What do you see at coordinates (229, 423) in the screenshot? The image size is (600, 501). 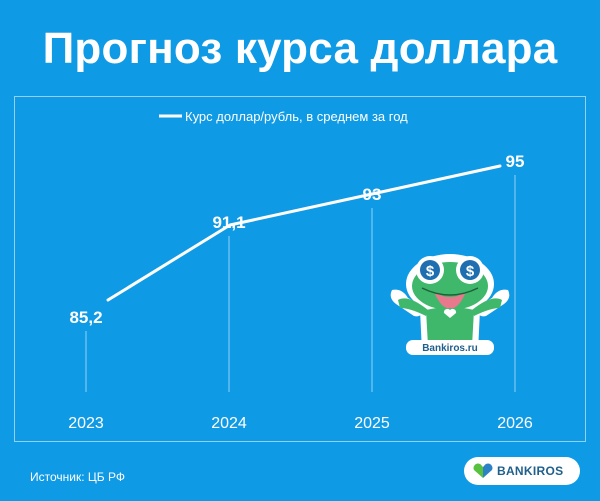 I see `x-tick-label-2024: 2024` at bounding box center [229, 423].